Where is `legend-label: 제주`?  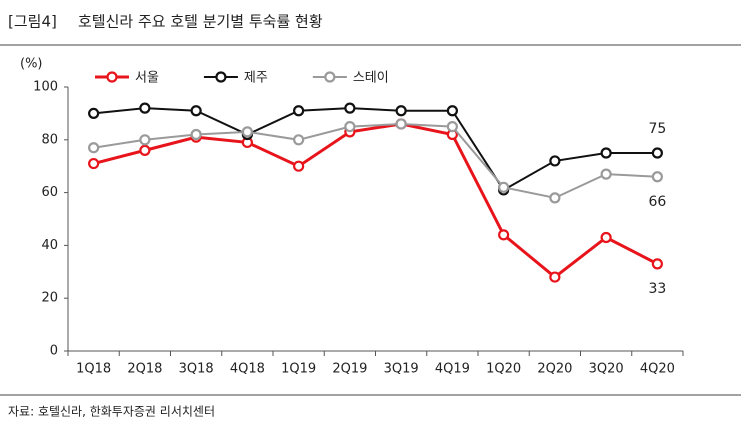 legend-label: 제주 is located at coordinates (256, 78).